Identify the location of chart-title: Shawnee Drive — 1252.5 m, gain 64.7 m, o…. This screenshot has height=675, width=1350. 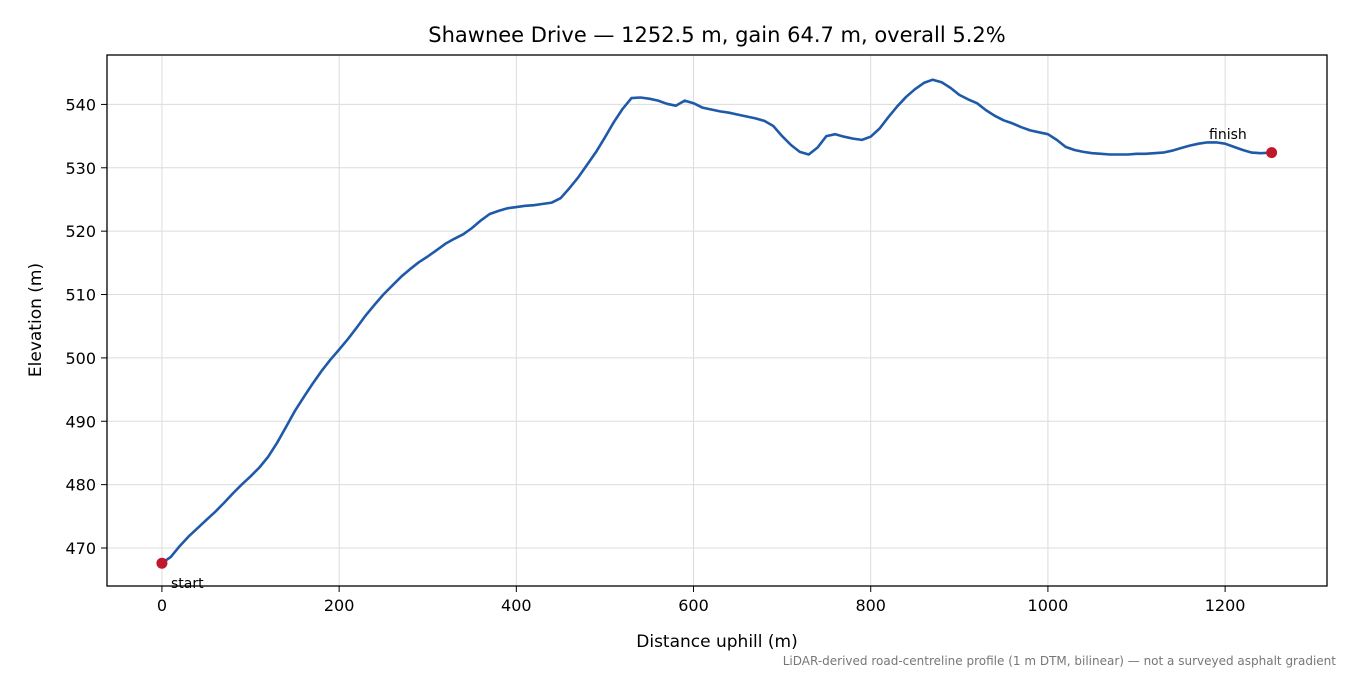
(716, 35).